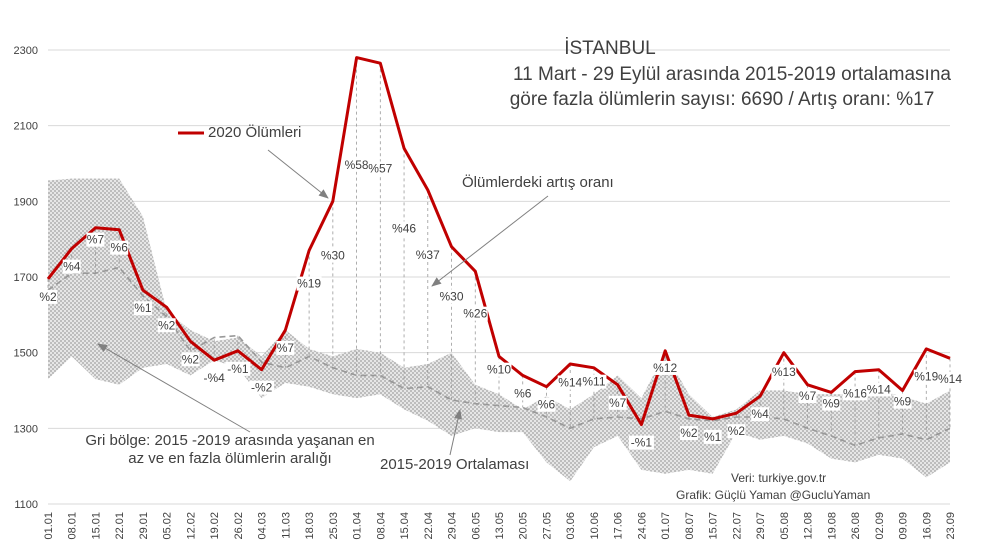 The image size is (990, 552). What do you see at coordinates (642, 526) in the screenshot?
I see `x-tick-label: 24.06` at bounding box center [642, 526].